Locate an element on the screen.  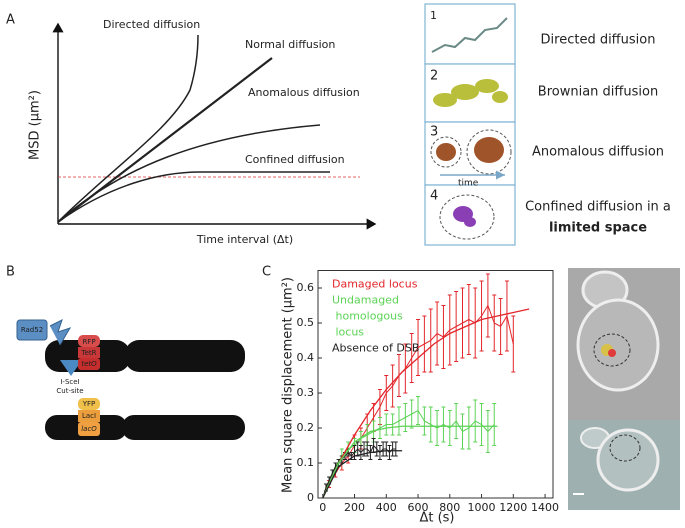
legend-entry: Undamaged homologous locus is located at coordinates (367, 316).